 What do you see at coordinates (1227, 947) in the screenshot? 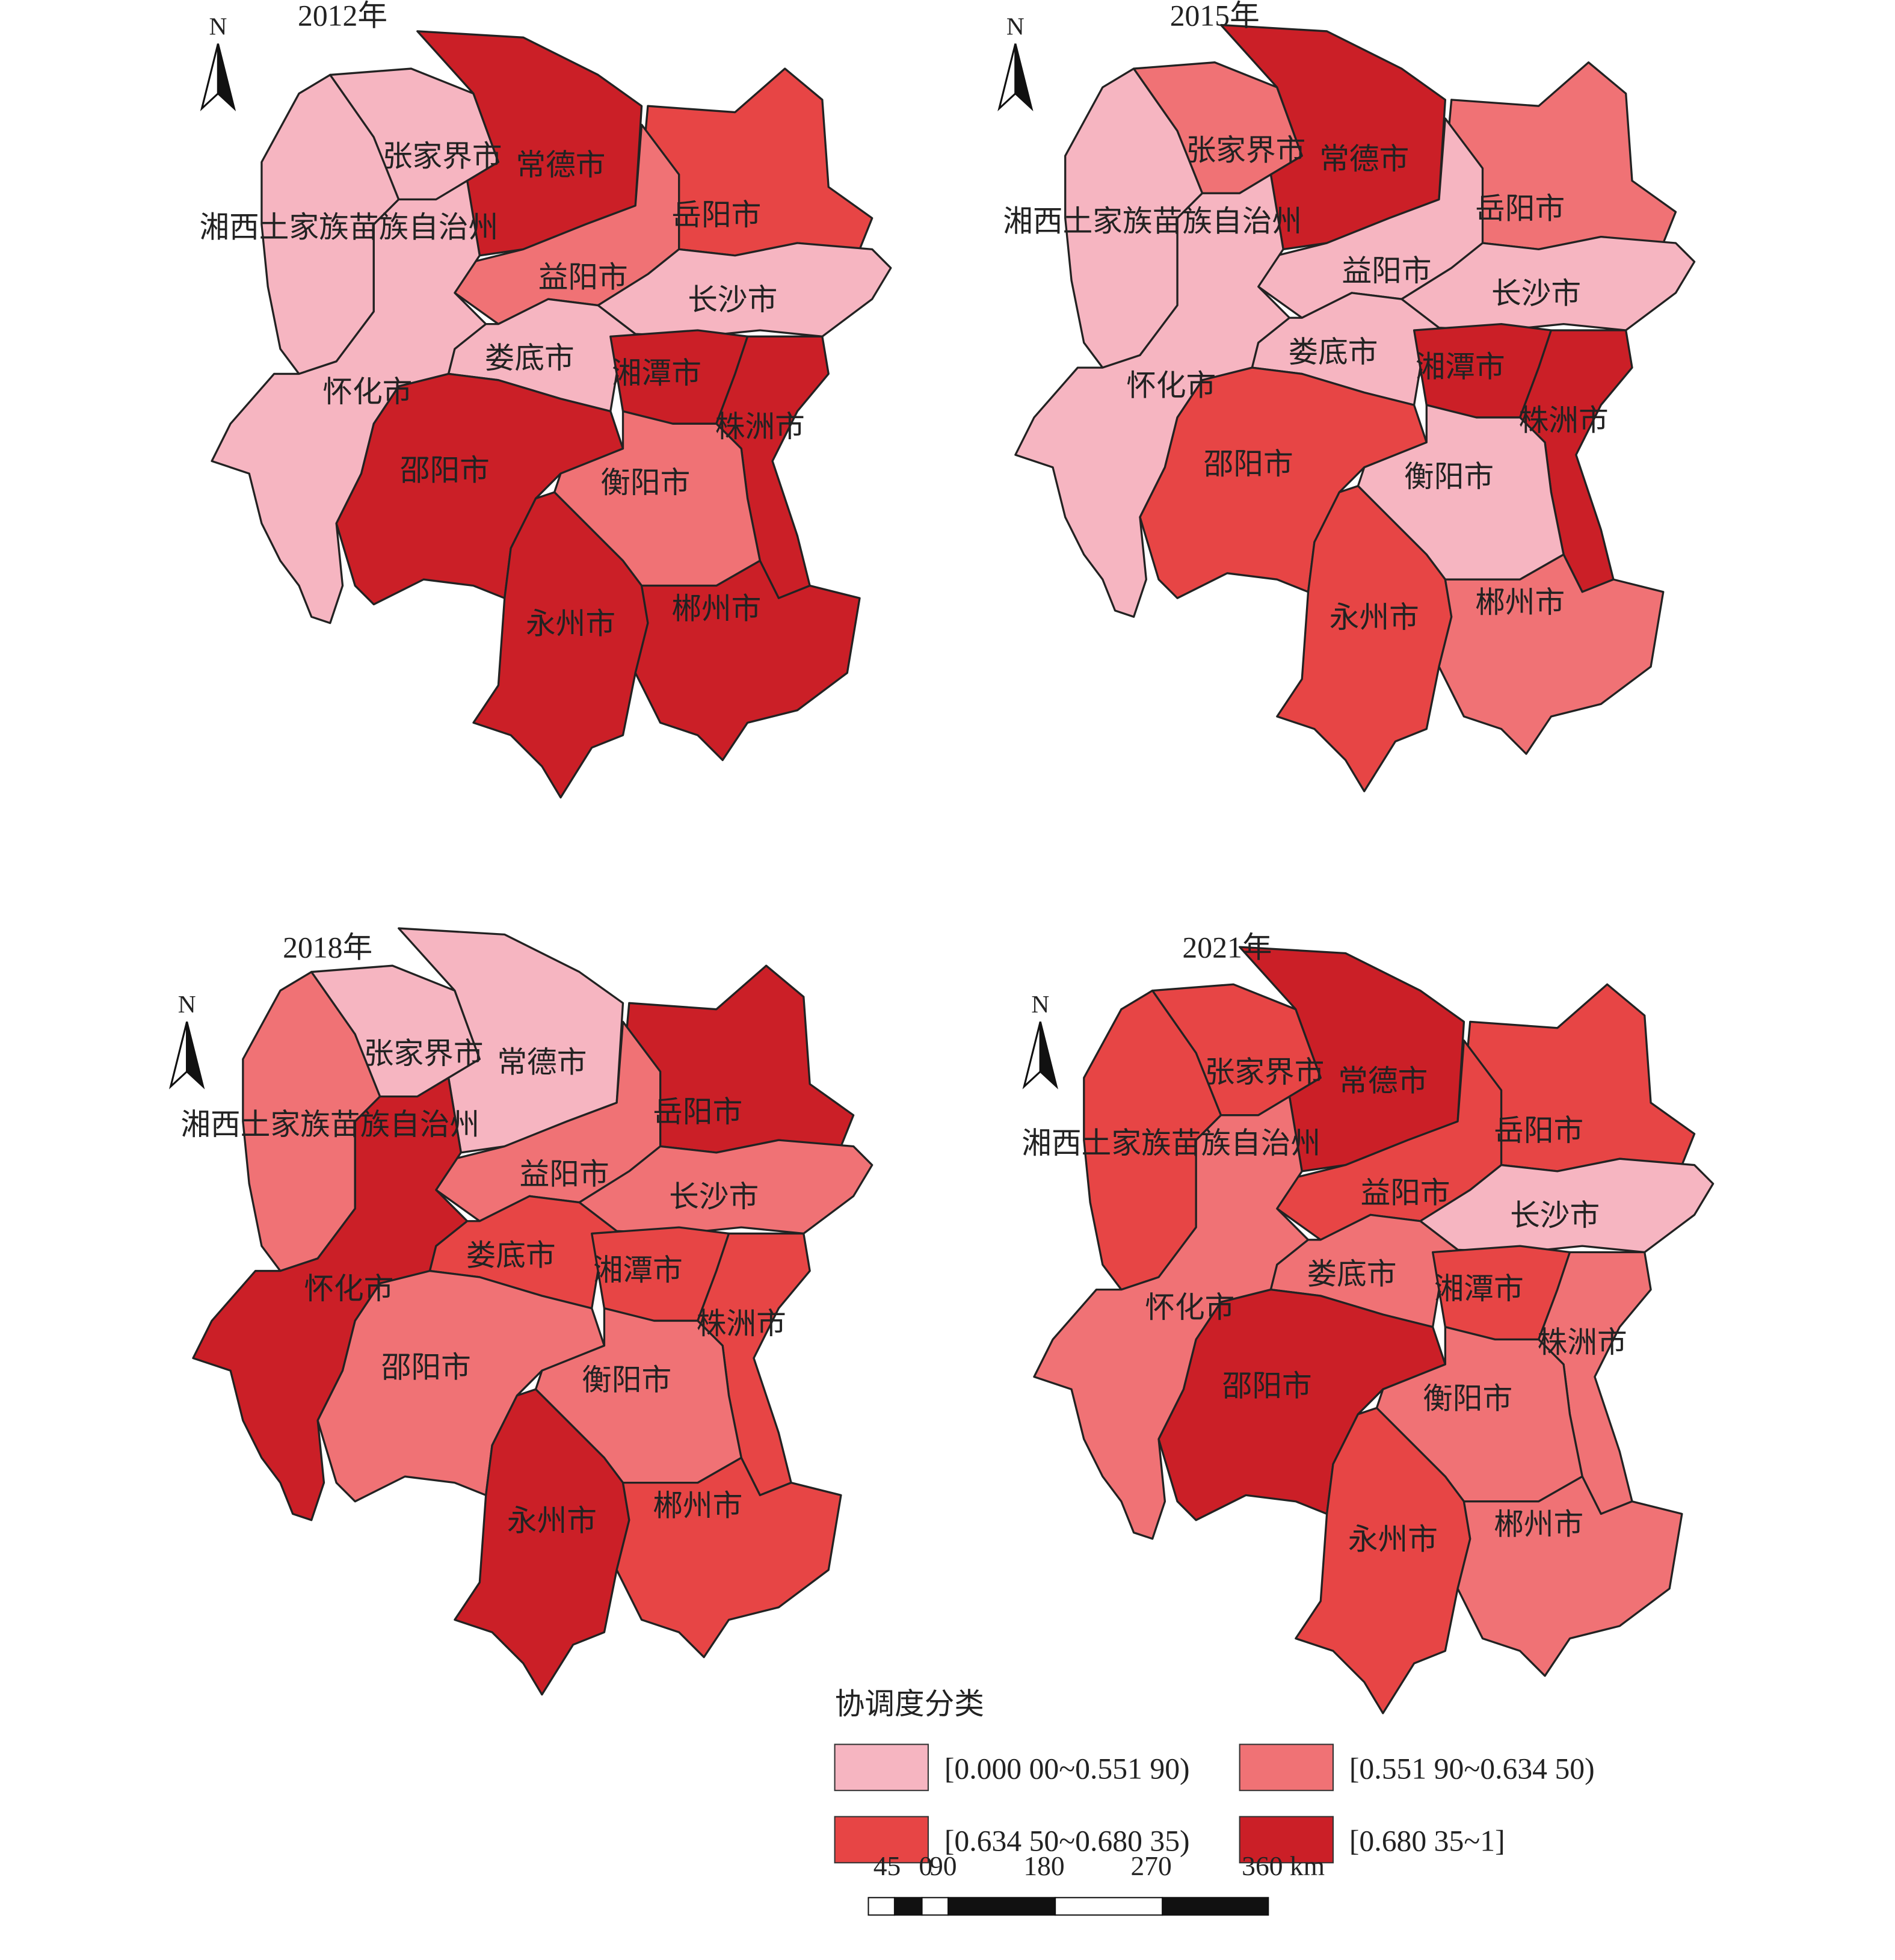
I see `map-title: 2021年` at bounding box center [1227, 947].